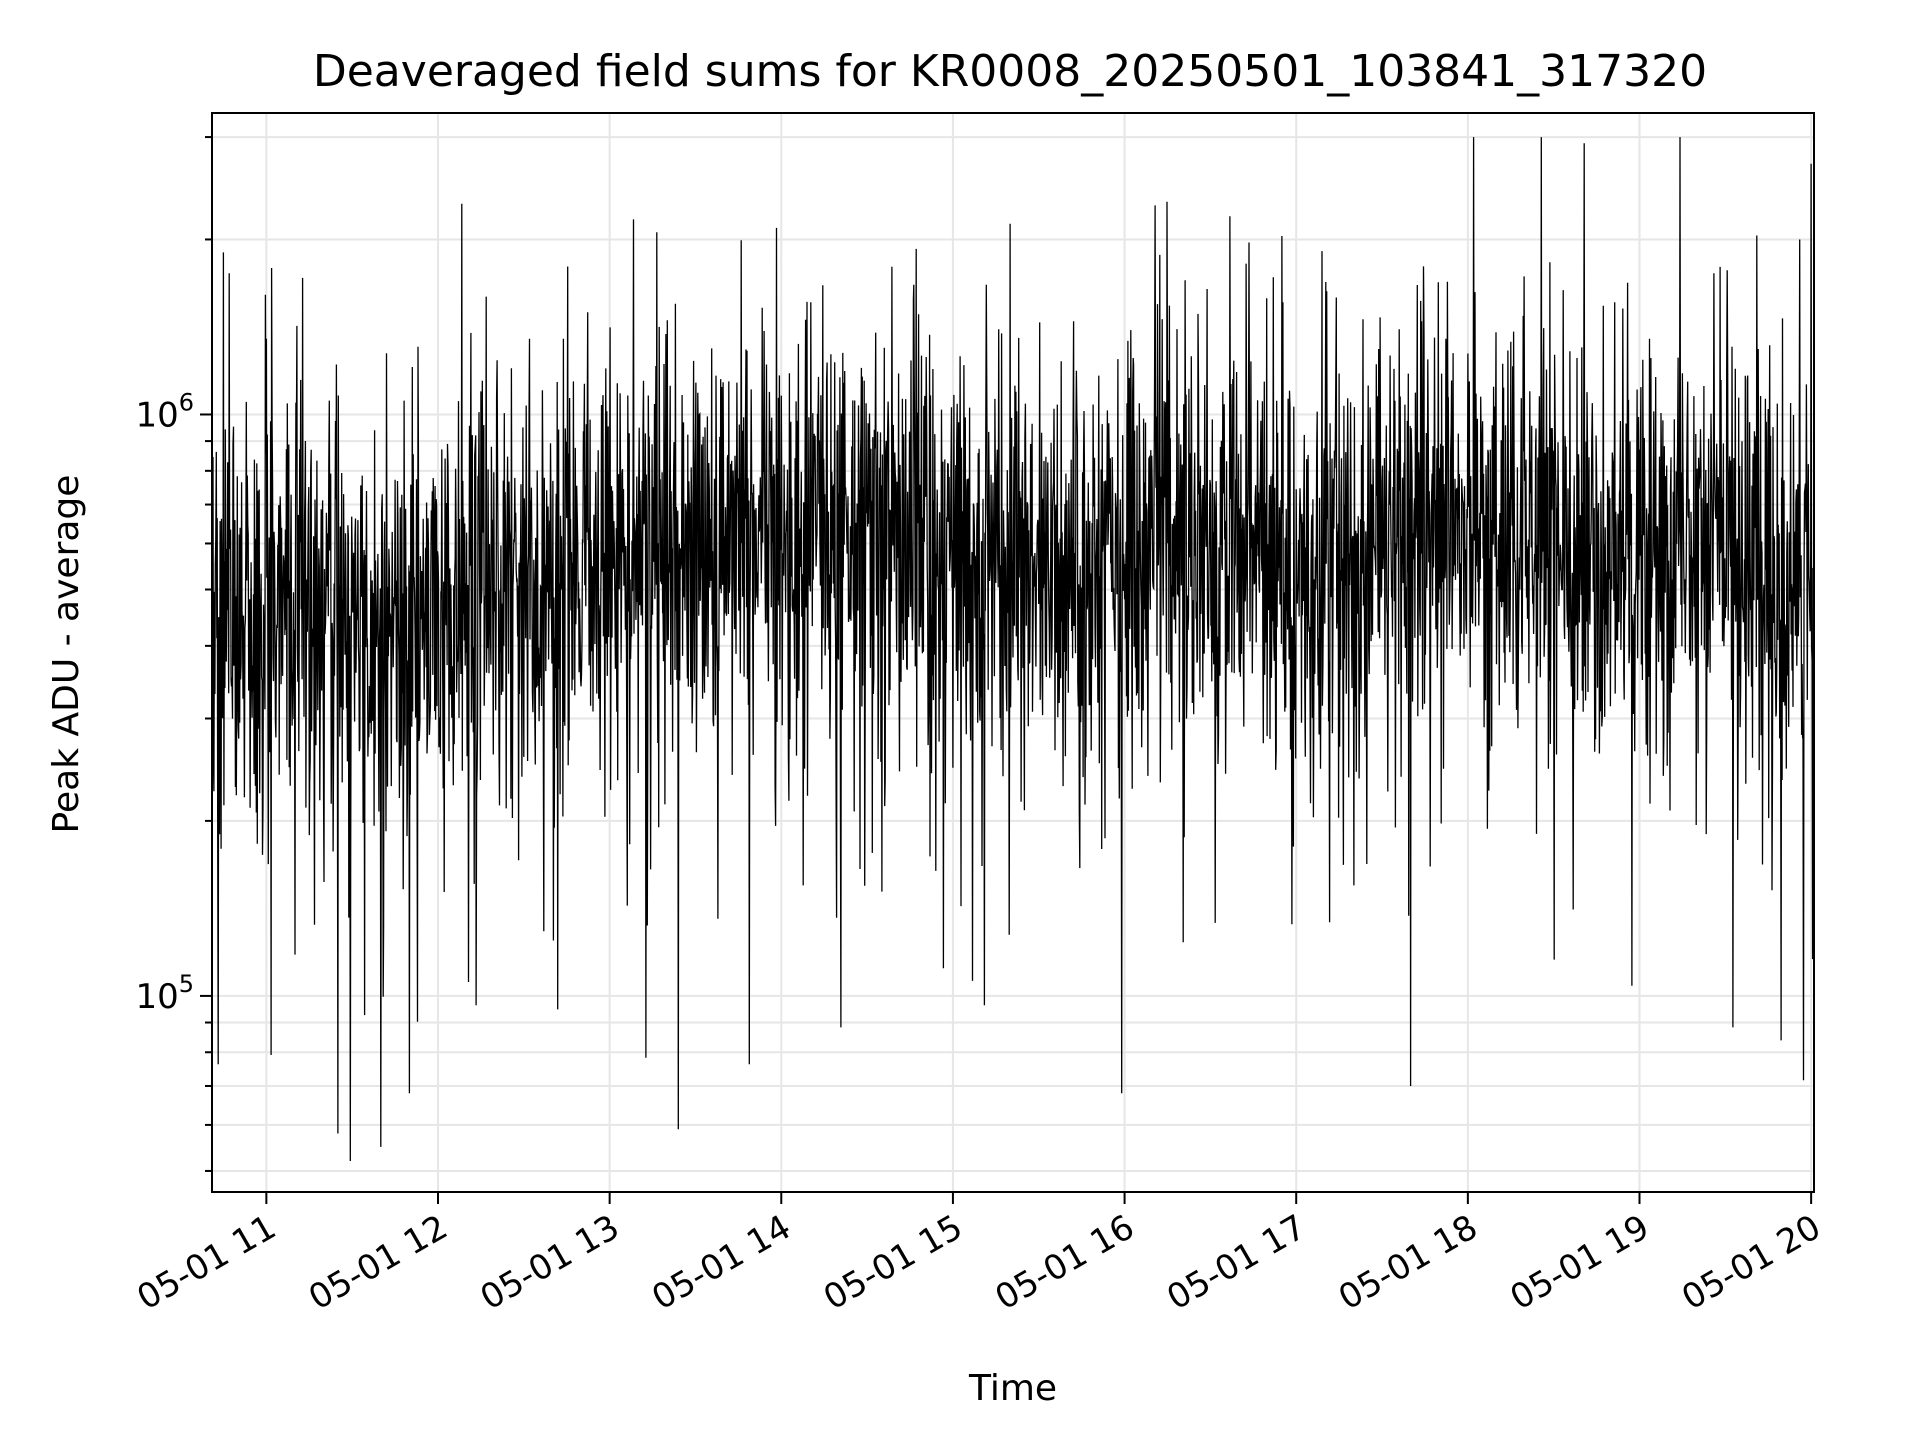  What do you see at coordinates (66, 654) in the screenshot?
I see `y-axis-label: Peak ADU - average` at bounding box center [66, 654].